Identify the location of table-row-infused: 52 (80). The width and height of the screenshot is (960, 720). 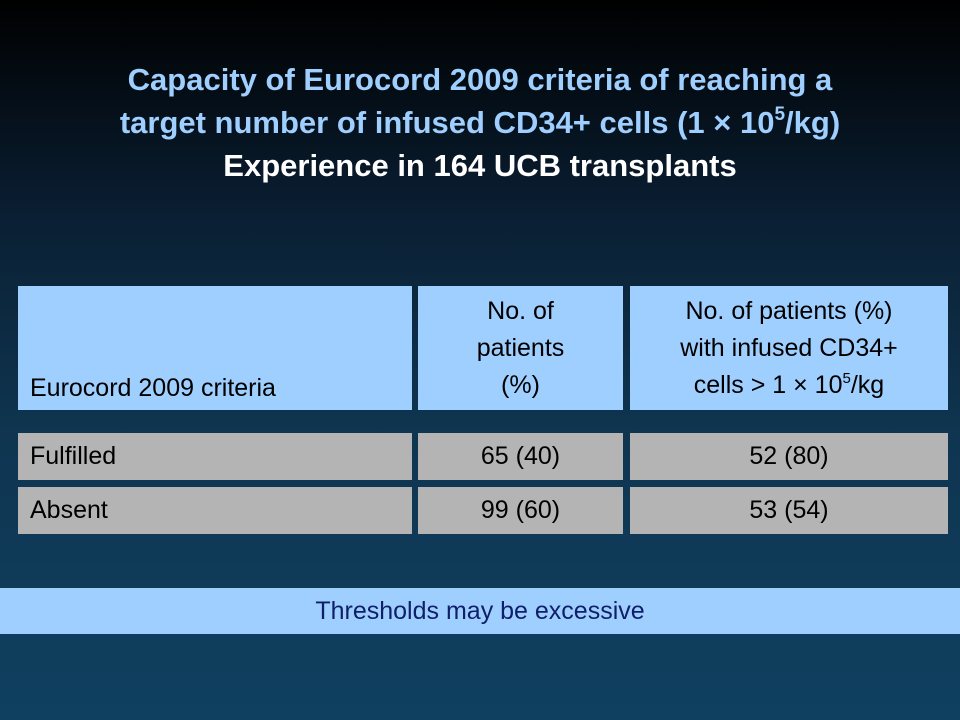
(789, 456).